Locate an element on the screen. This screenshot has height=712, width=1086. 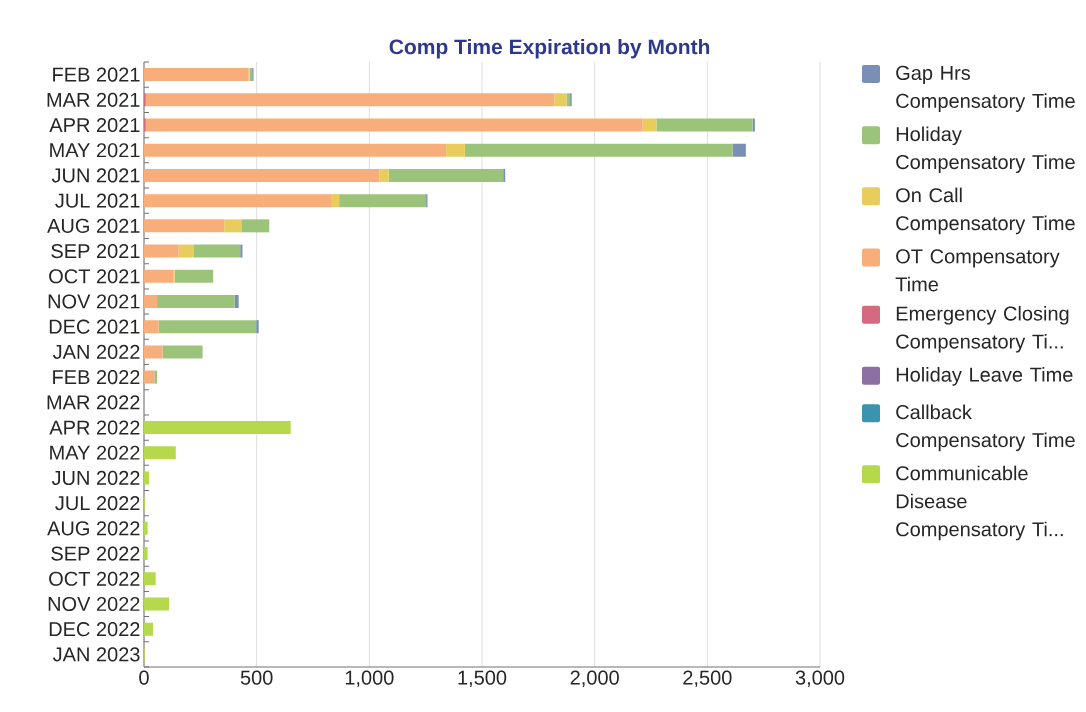
x-tick-label: 1,500 is located at coordinates (482, 679).